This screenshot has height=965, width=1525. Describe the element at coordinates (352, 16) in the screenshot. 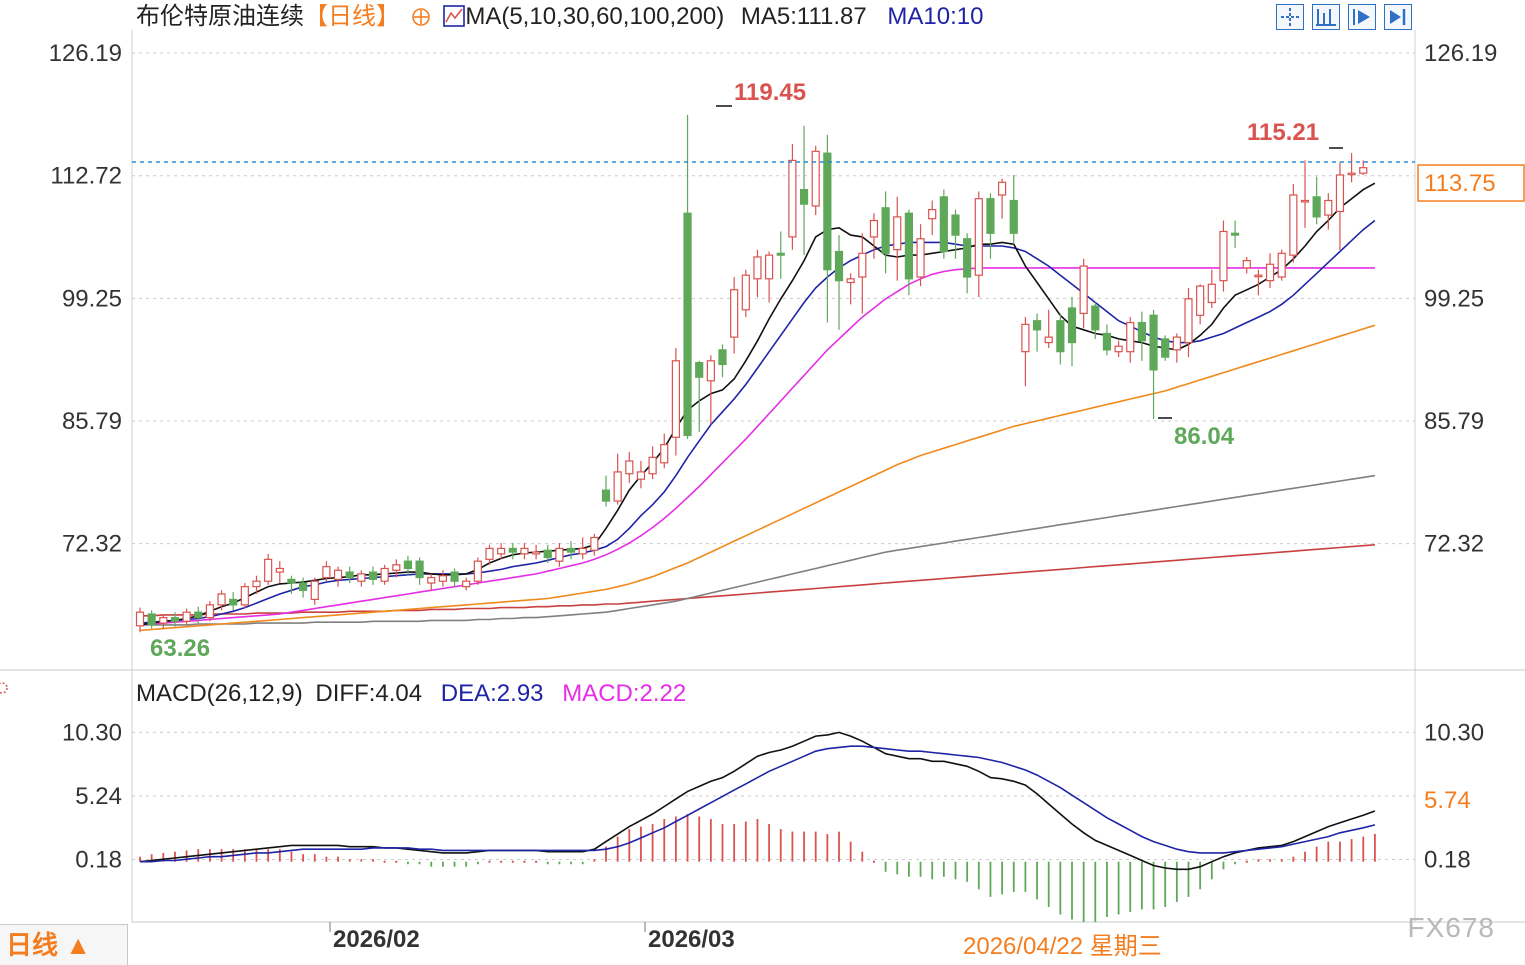

I see `period-tag: 【日线】` at that location.